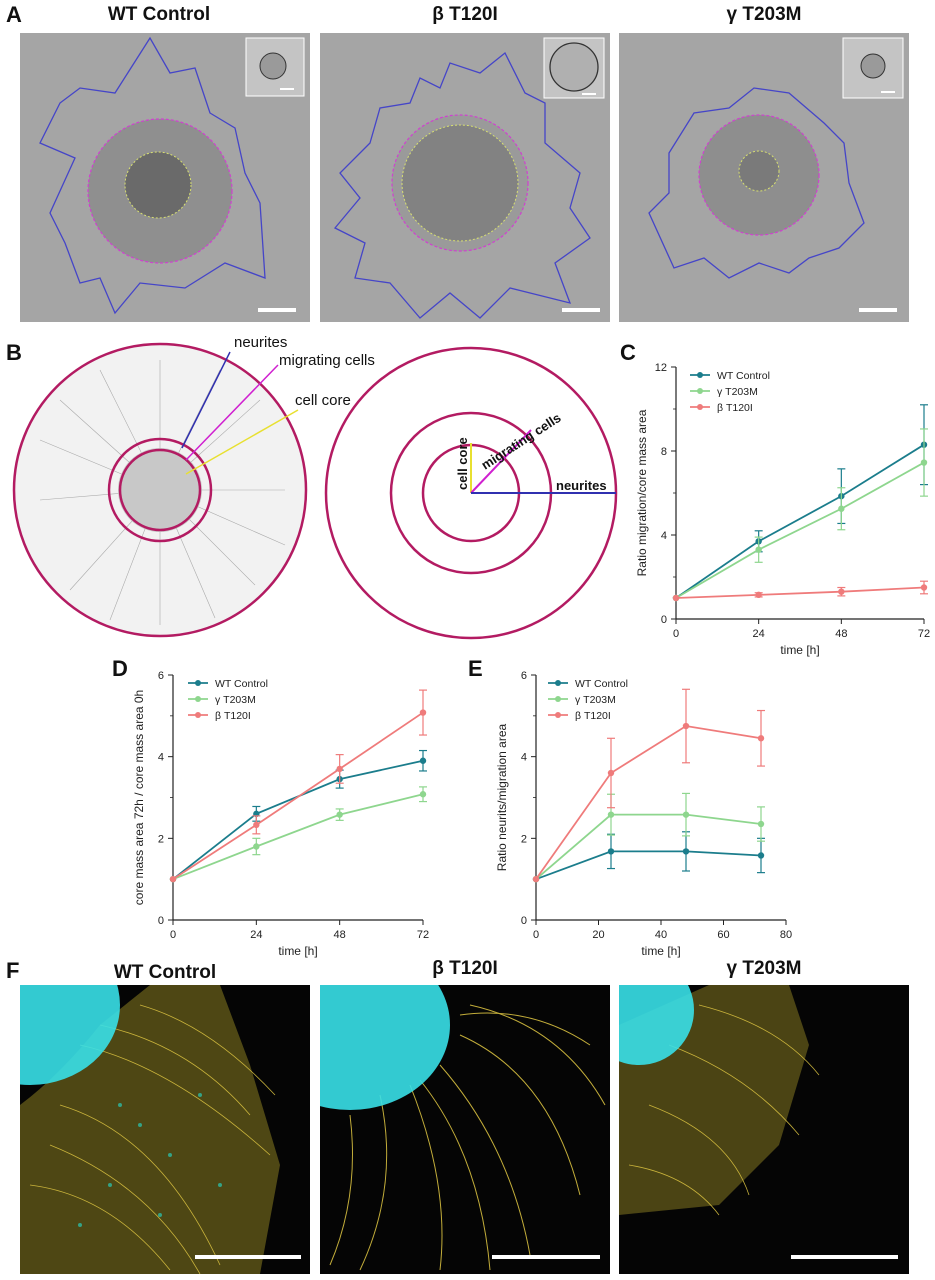  I want to click on panel-f-title-gamma: γ T203M, so click(764, 968).